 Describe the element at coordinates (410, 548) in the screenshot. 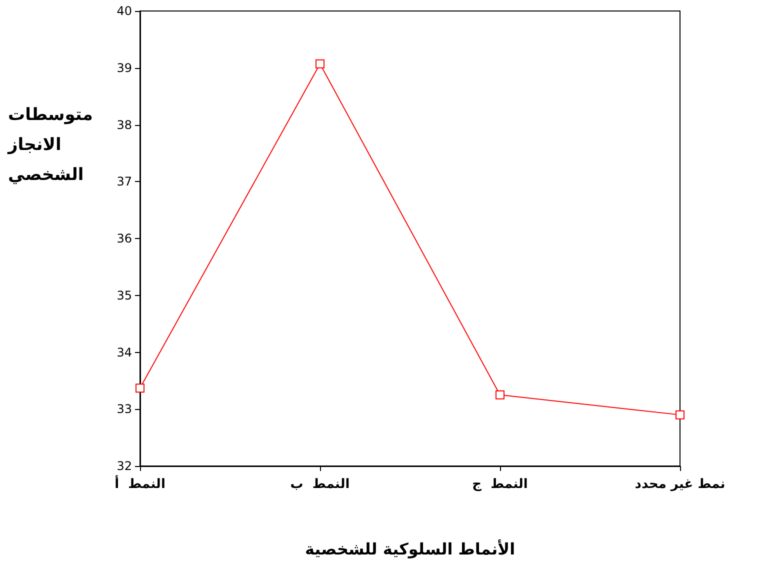

I see `x-axis-title: الأنماط السلوكية للشخصية` at that location.